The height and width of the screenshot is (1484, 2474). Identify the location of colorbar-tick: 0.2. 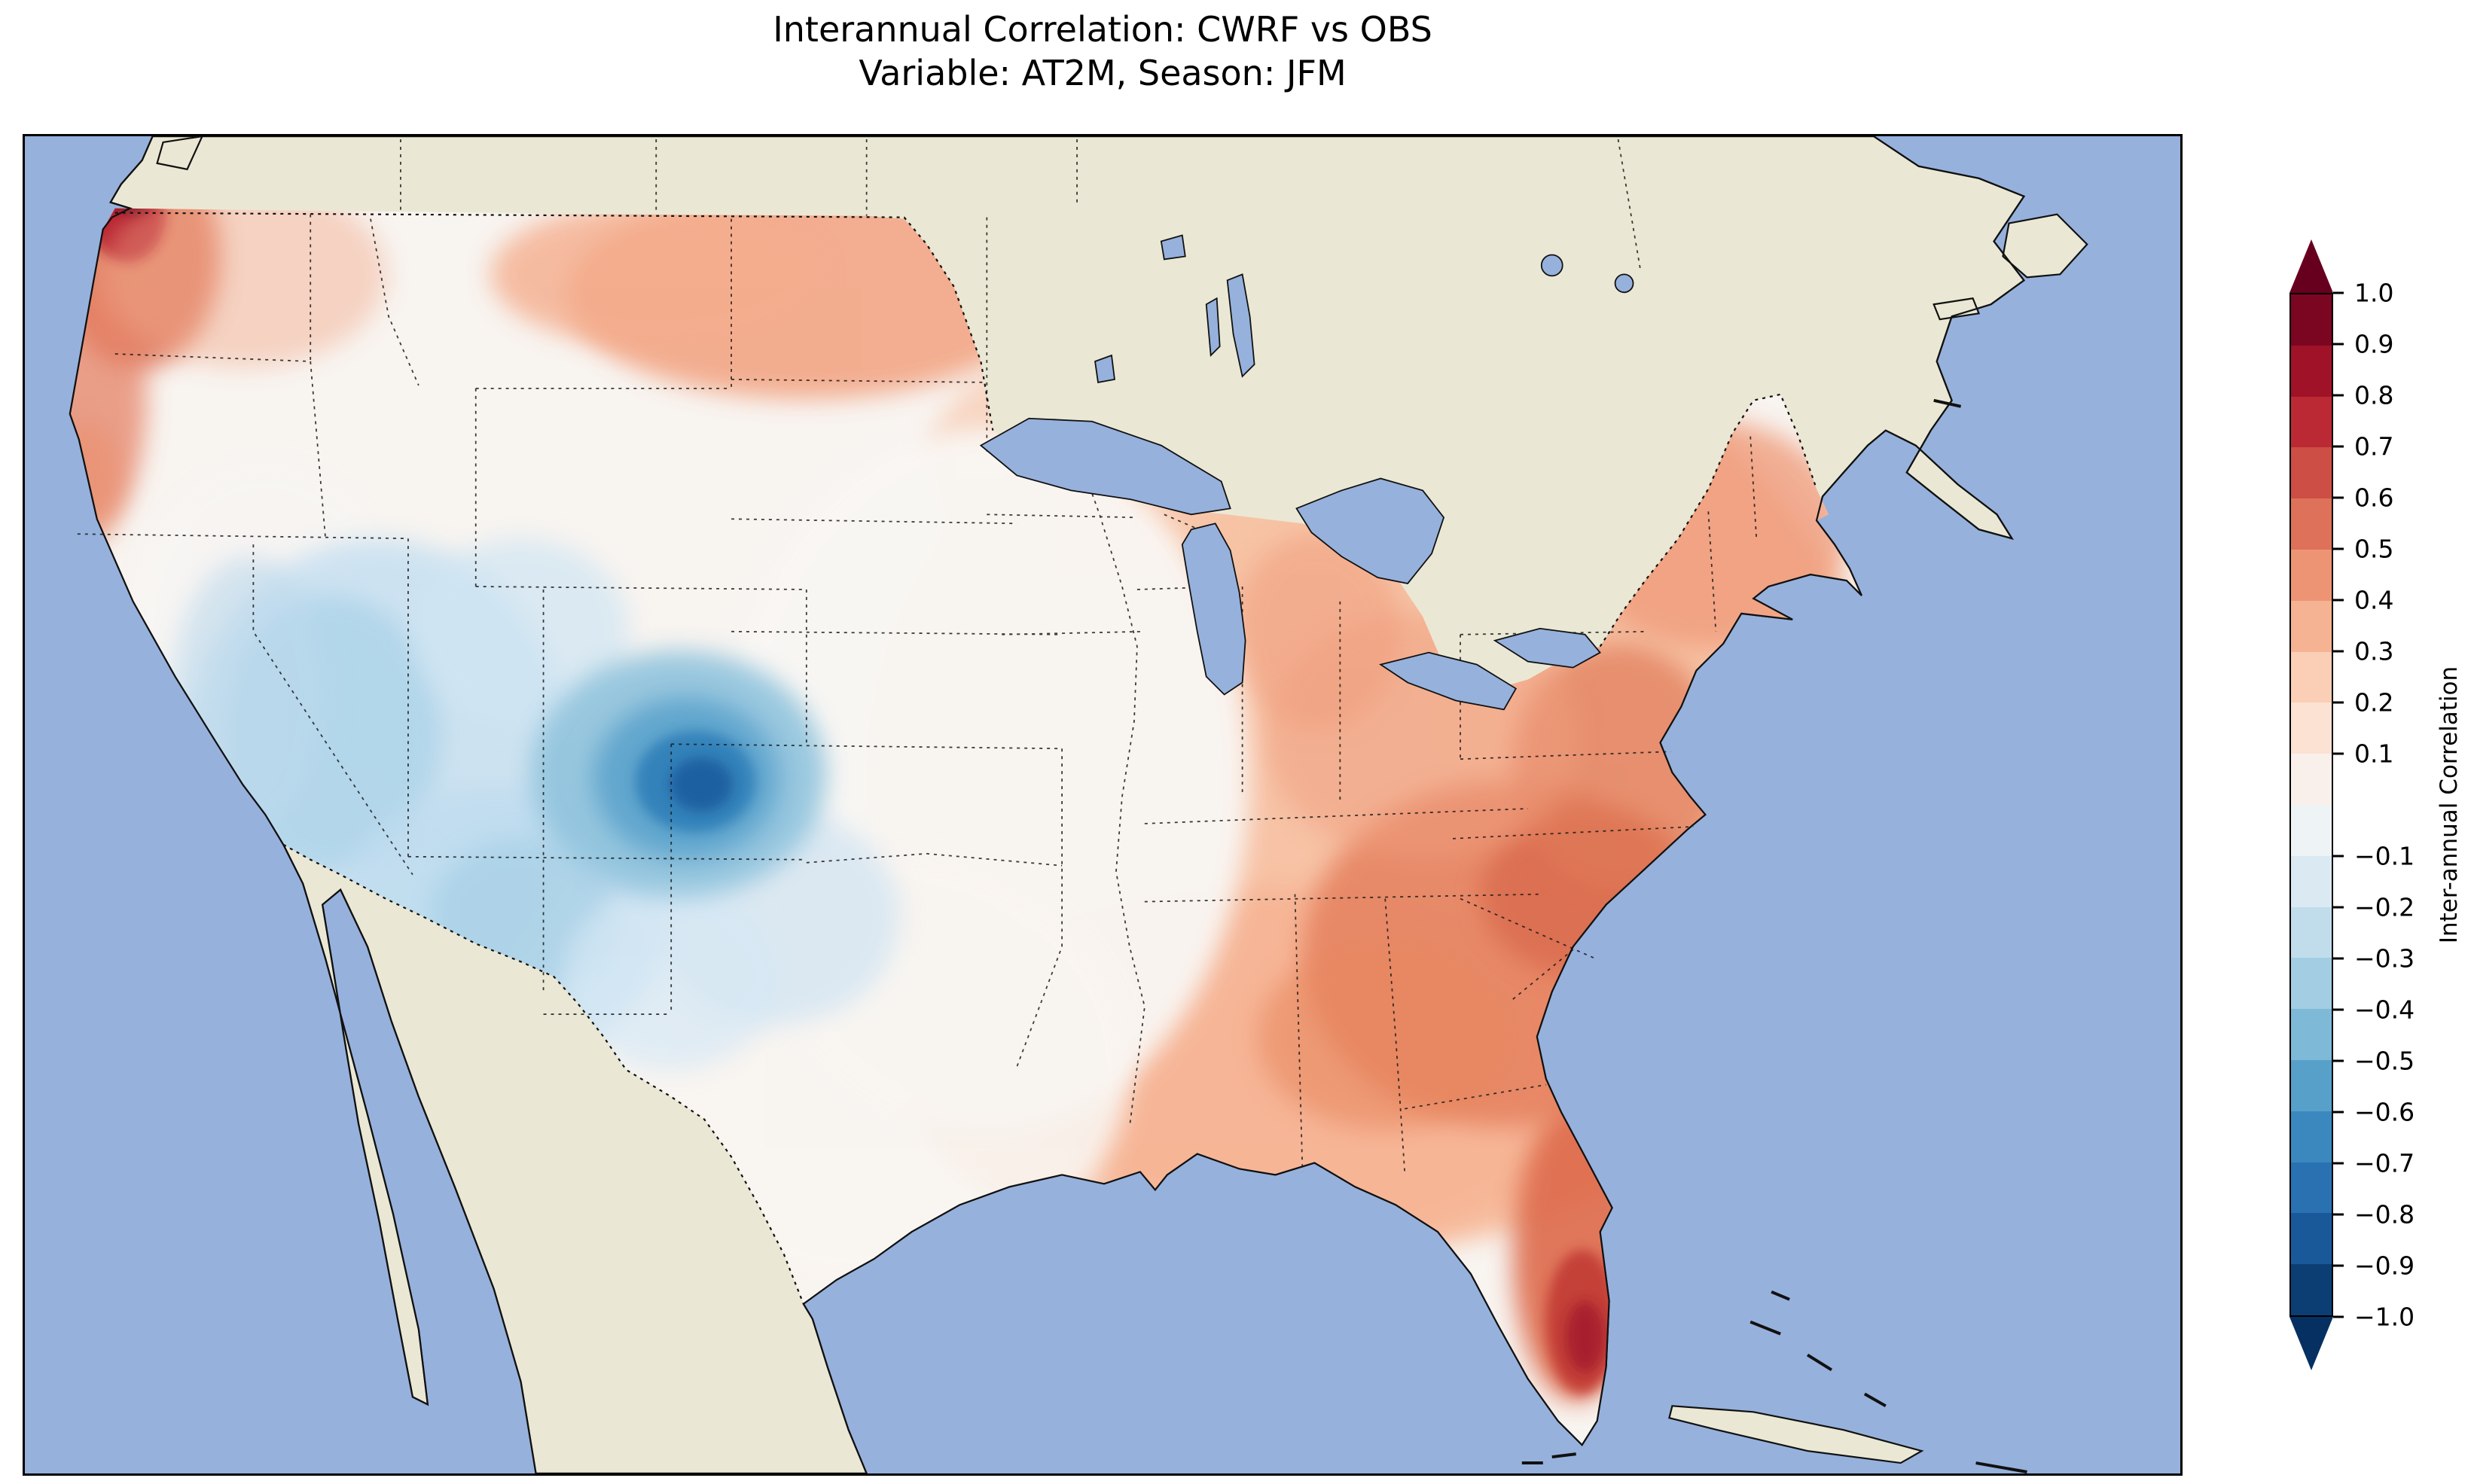
(2363, 703).